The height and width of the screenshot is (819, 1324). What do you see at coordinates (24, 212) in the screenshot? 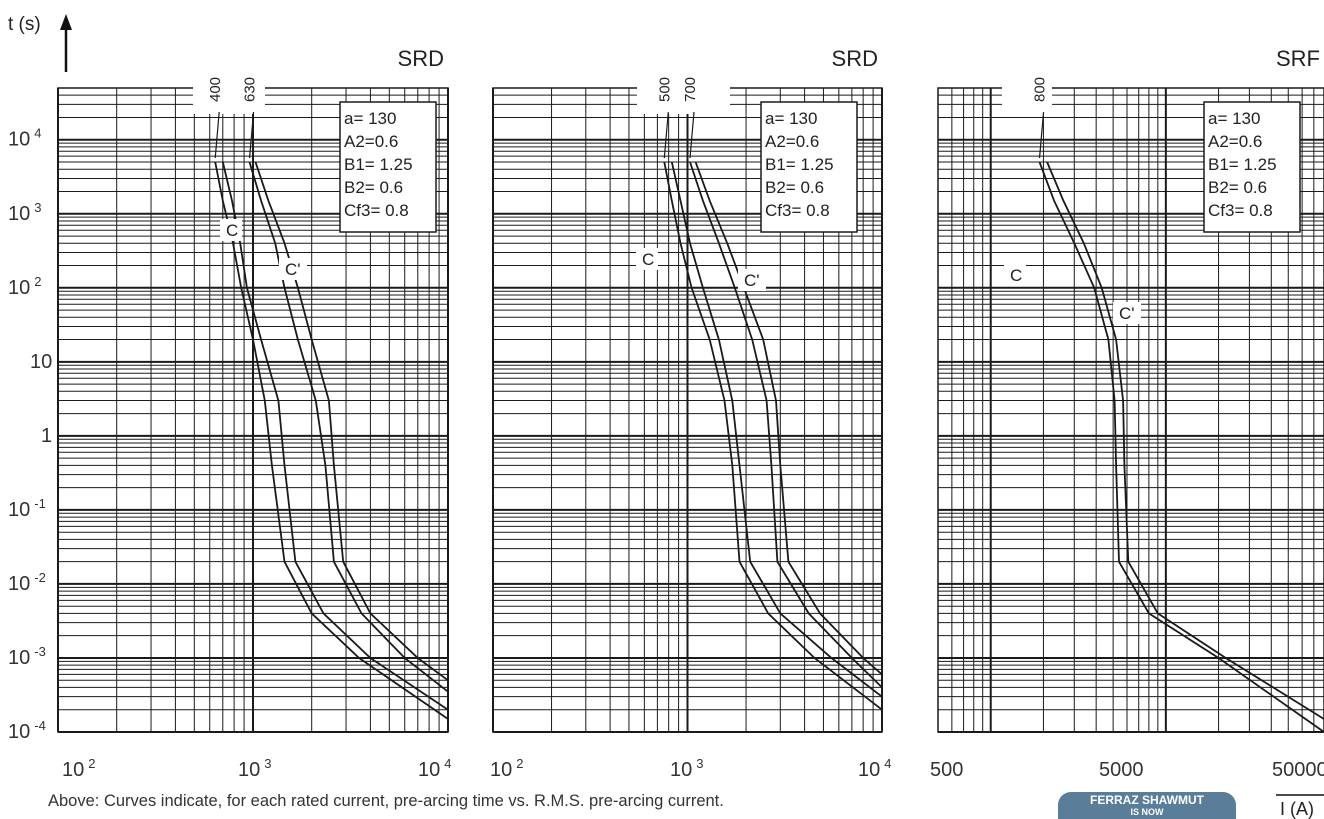
I see `y-tick-label: 10 3` at bounding box center [24, 212].